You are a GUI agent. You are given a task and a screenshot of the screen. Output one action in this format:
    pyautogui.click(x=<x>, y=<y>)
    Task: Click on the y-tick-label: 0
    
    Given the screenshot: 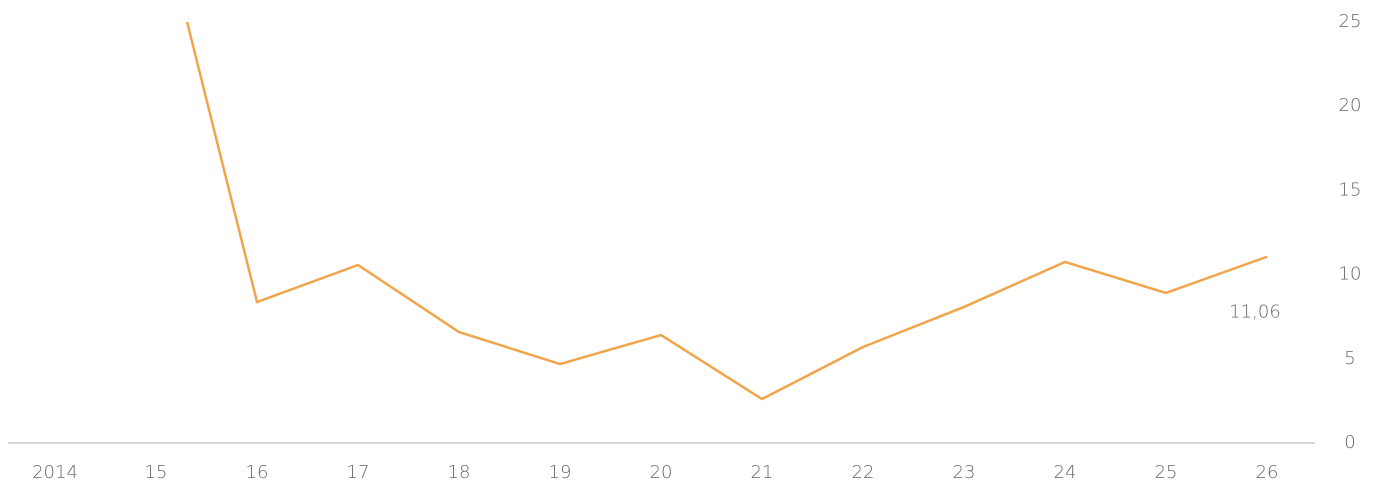 What is the action you would take?
    pyautogui.click(x=1349, y=442)
    